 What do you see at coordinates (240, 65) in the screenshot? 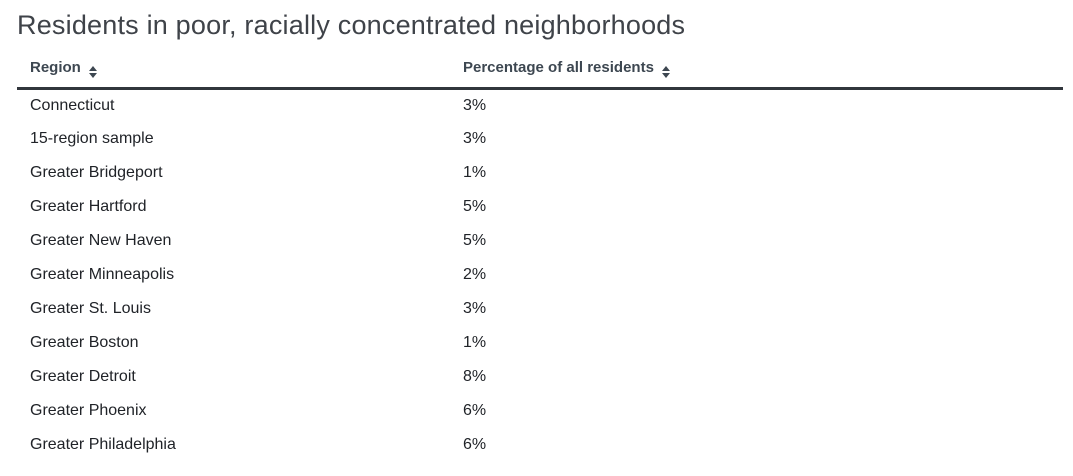
I see `column-header-region: Region` at bounding box center [240, 65].